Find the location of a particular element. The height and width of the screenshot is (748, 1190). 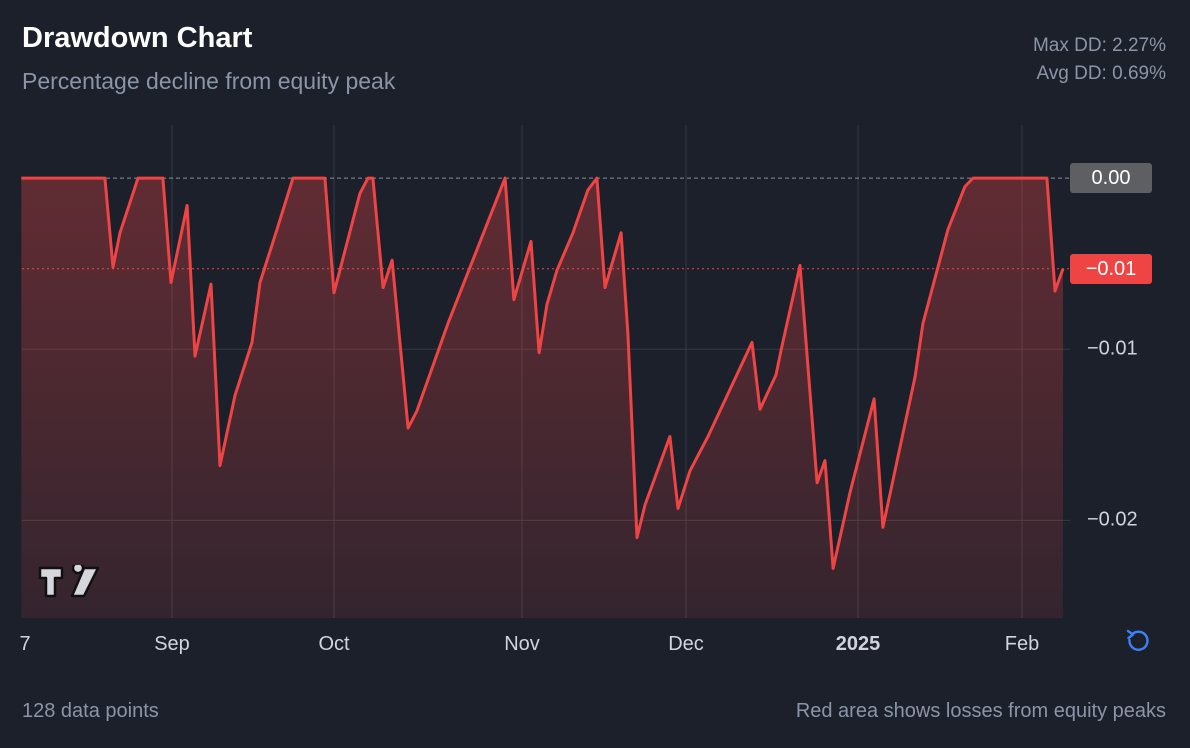

tradingview-logo is located at coordinates (70, 583).